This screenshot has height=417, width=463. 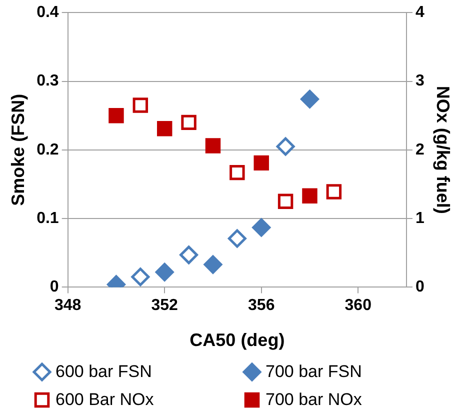 I want to click on x-tick-label: 352, so click(x=164, y=305).